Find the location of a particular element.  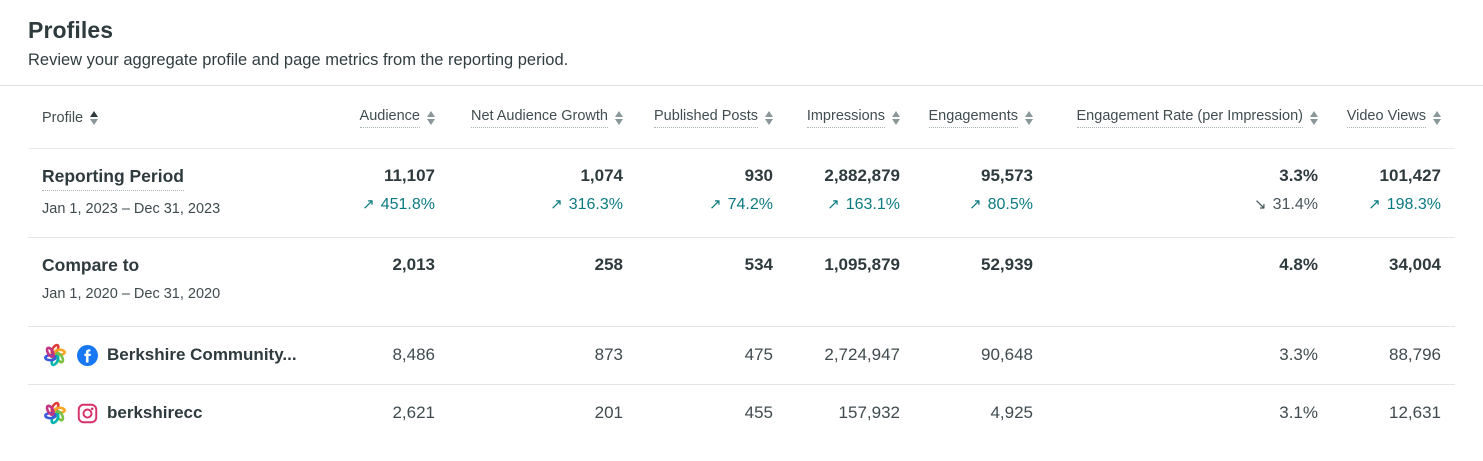

column-header-impressions: Impressions is located at coordinates (850, 117).